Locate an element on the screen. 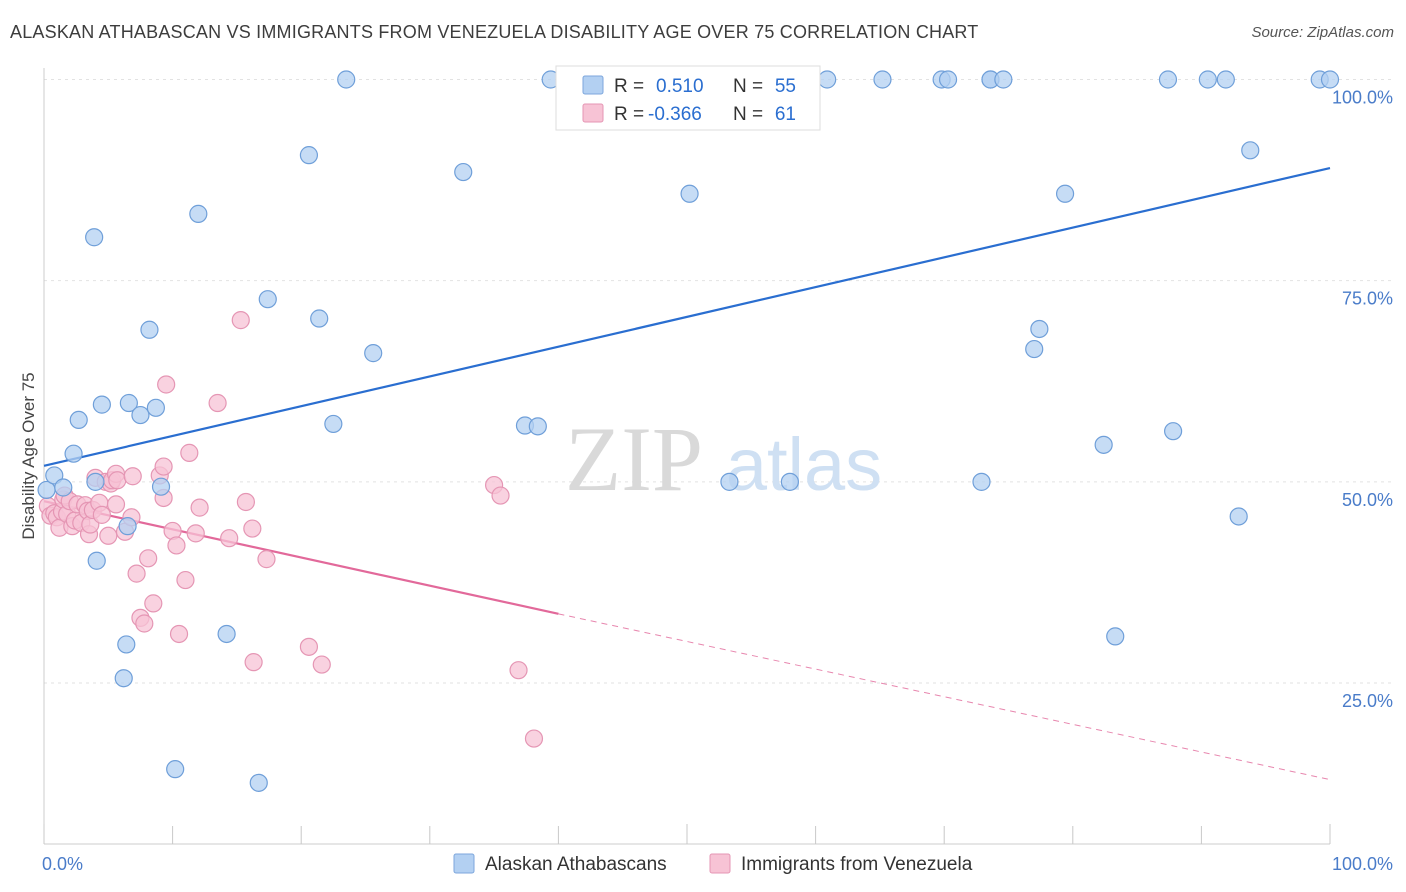  legend-swatch-pink is located at coordinates (593, 113).